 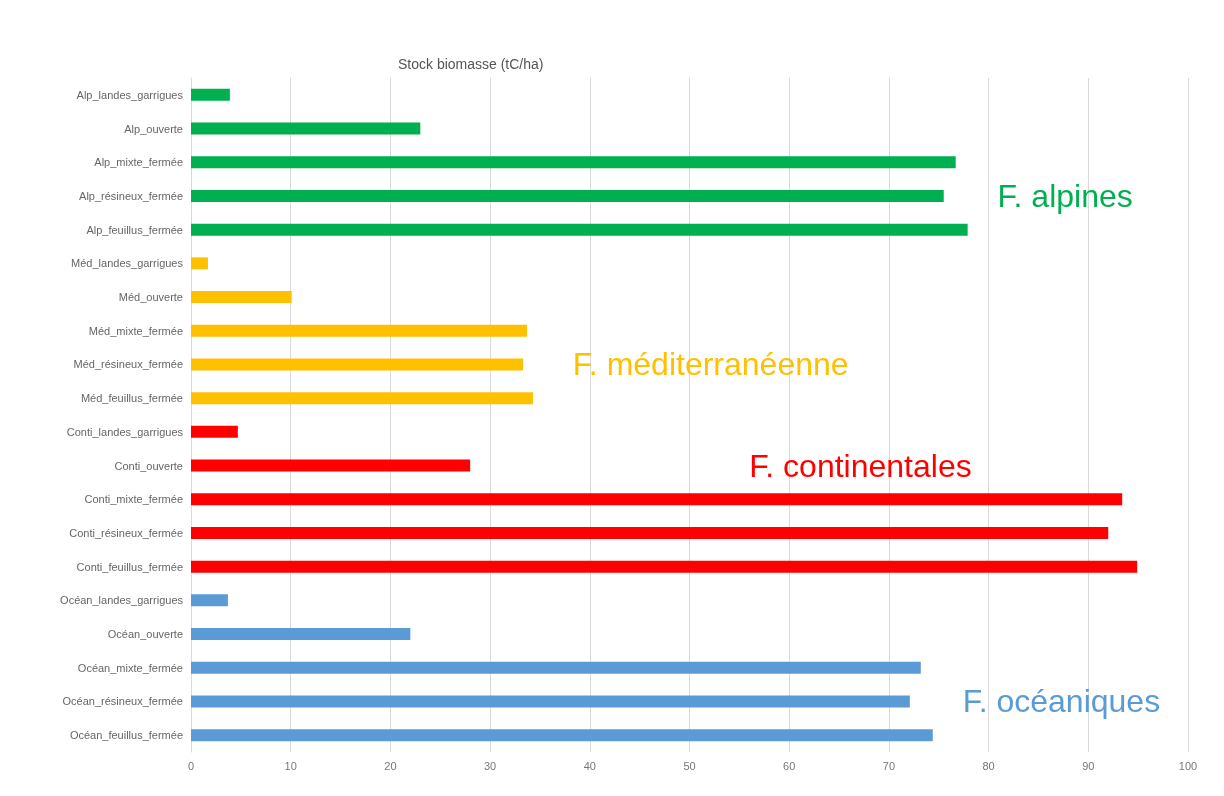 I want to click on y-tick-label: Méd_ouverte, so click(x=150, y=297).